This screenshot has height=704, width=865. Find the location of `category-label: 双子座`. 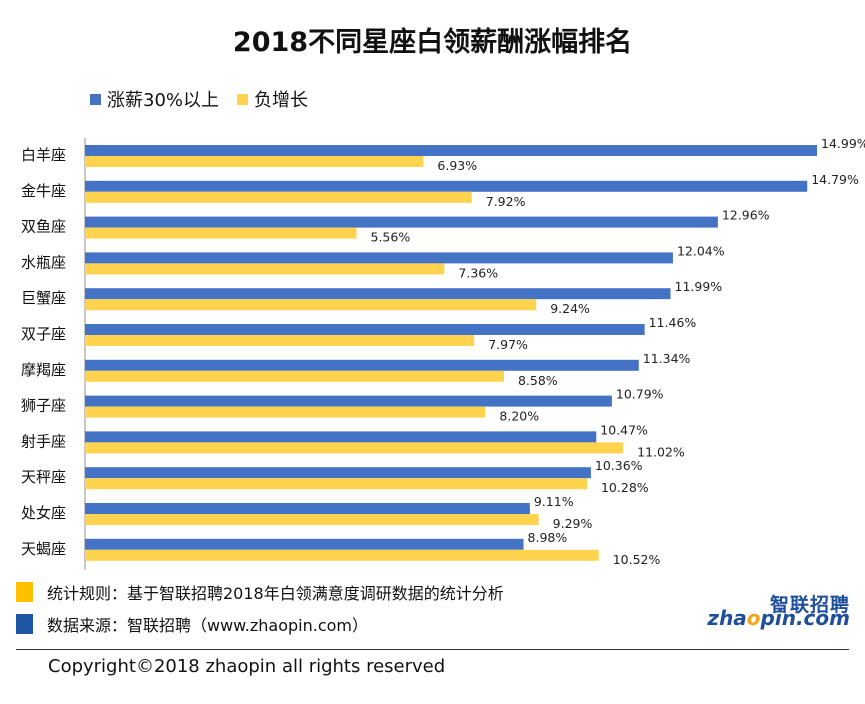

category-label: 双子座 is located at coordinates (43, 334).